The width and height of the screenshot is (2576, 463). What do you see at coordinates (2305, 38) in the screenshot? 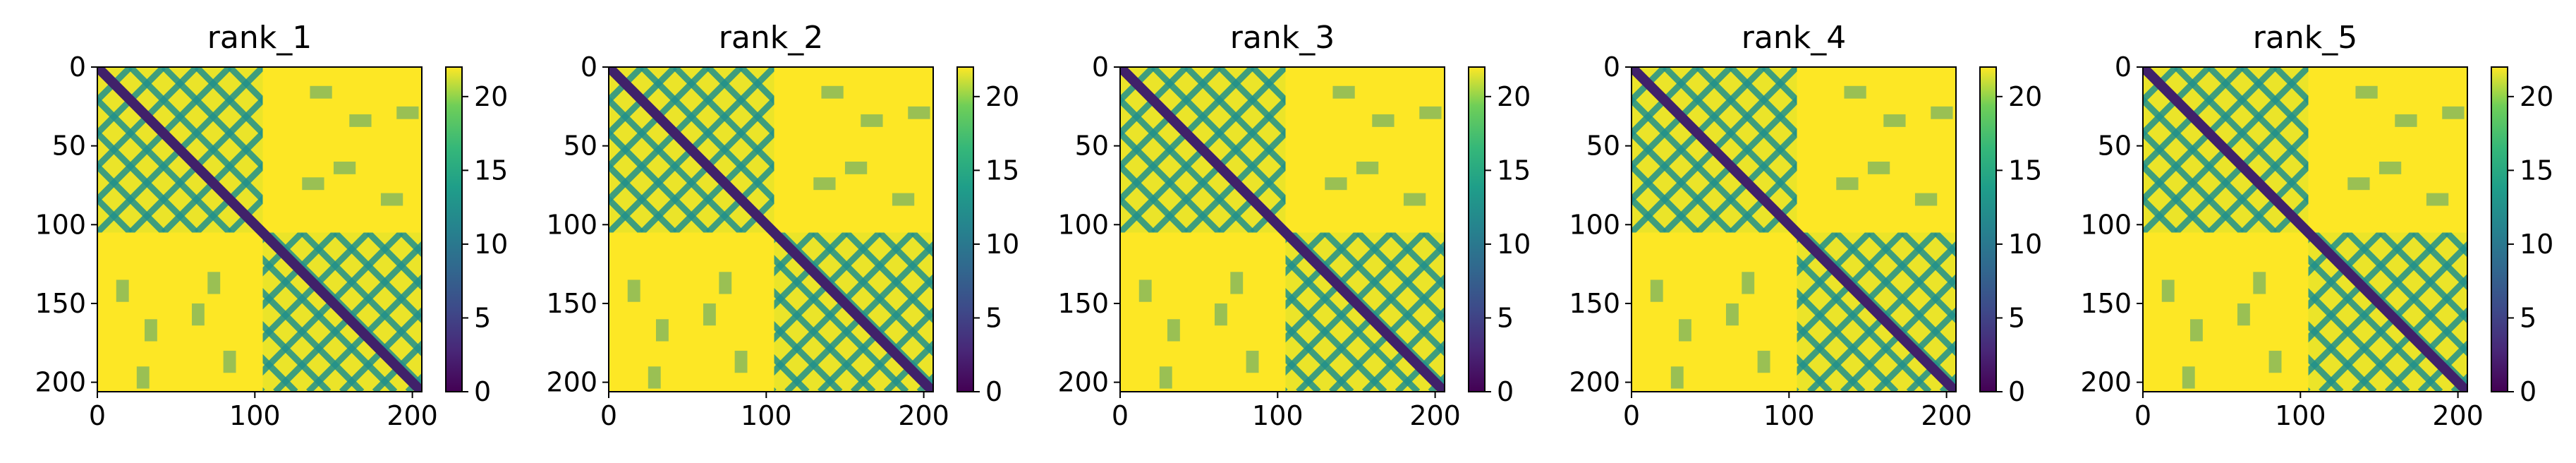
I see `panel-title: rank_5` at bounding box center [2305, 38].